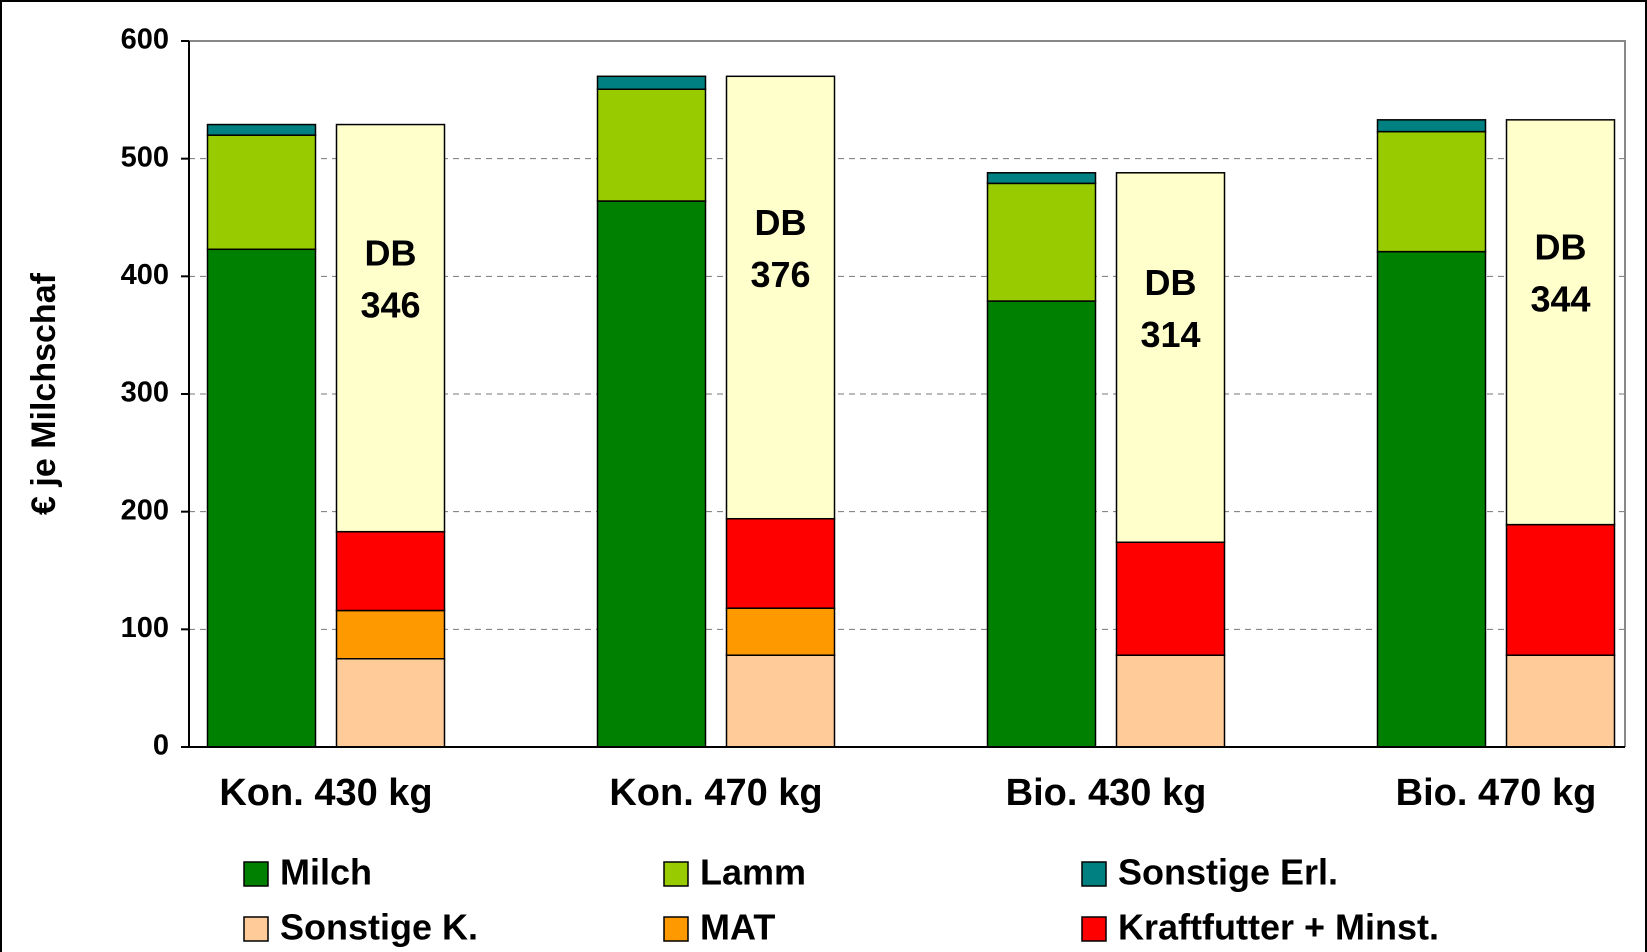 The height and width of the screenshot is (952, 1647). Describe the element at coordinates (1228, 872) in the screenshot. I see `legend-label: Sonstige Erl.` at that location.